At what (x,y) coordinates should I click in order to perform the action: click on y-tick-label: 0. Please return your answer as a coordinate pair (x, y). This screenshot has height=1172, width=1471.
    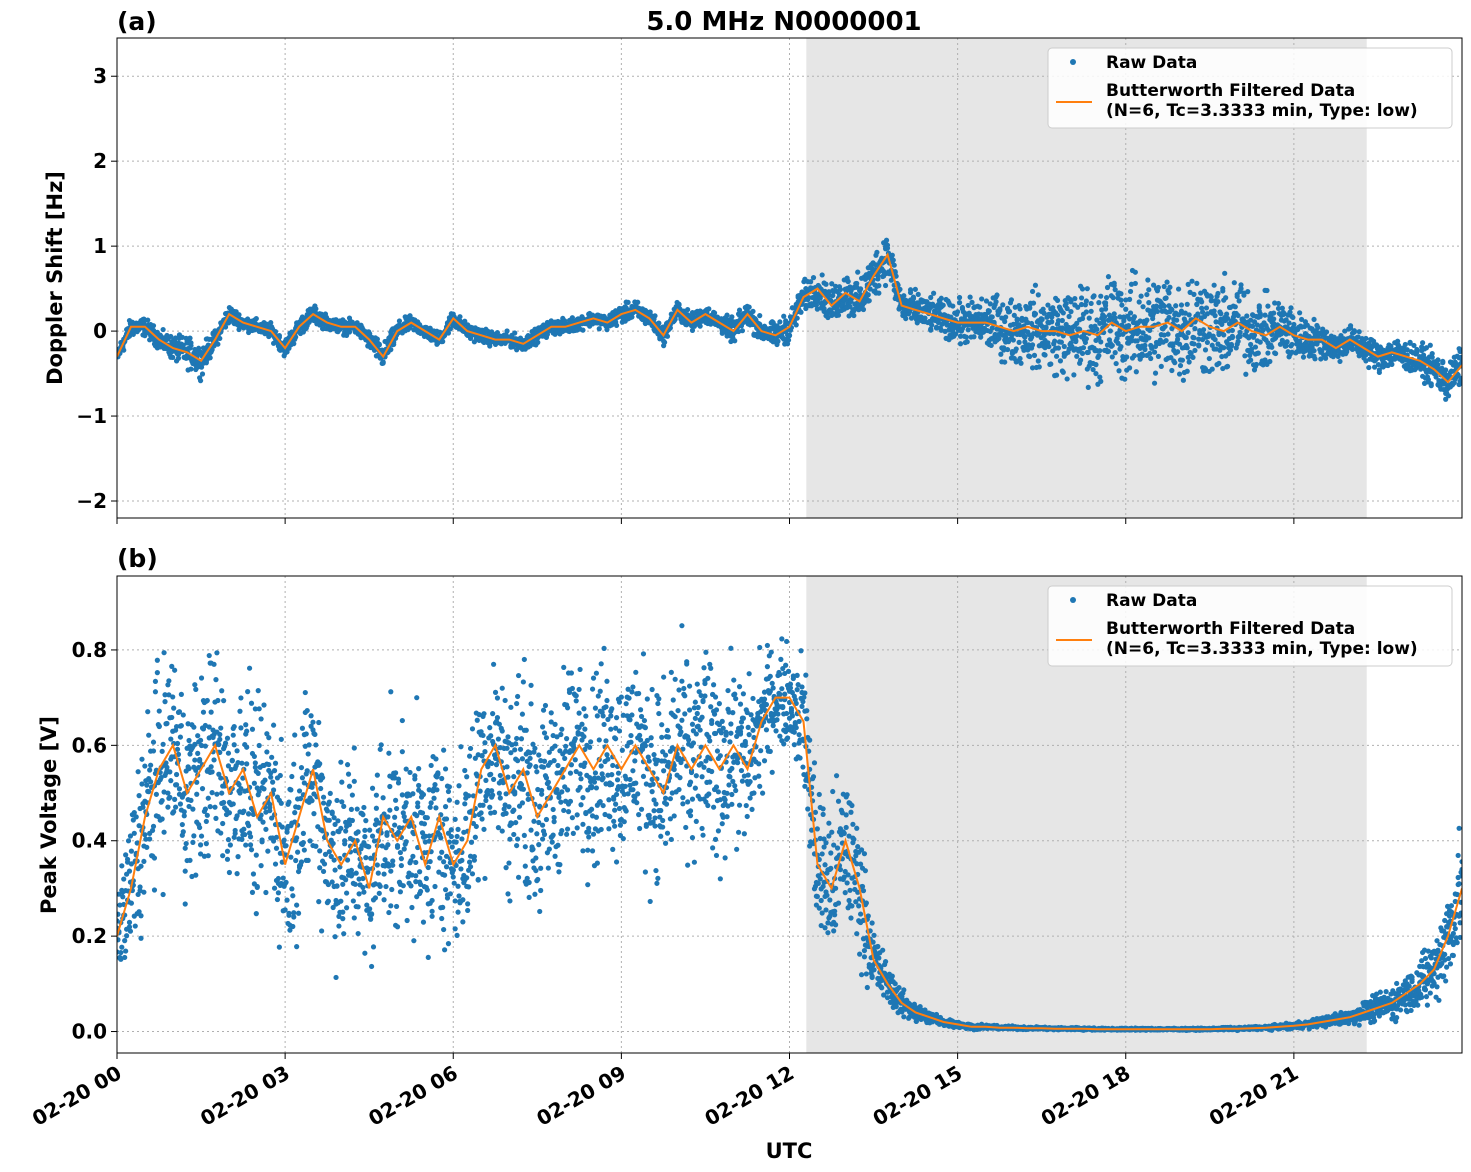
    Looking at the image, I should click on (100, 331).